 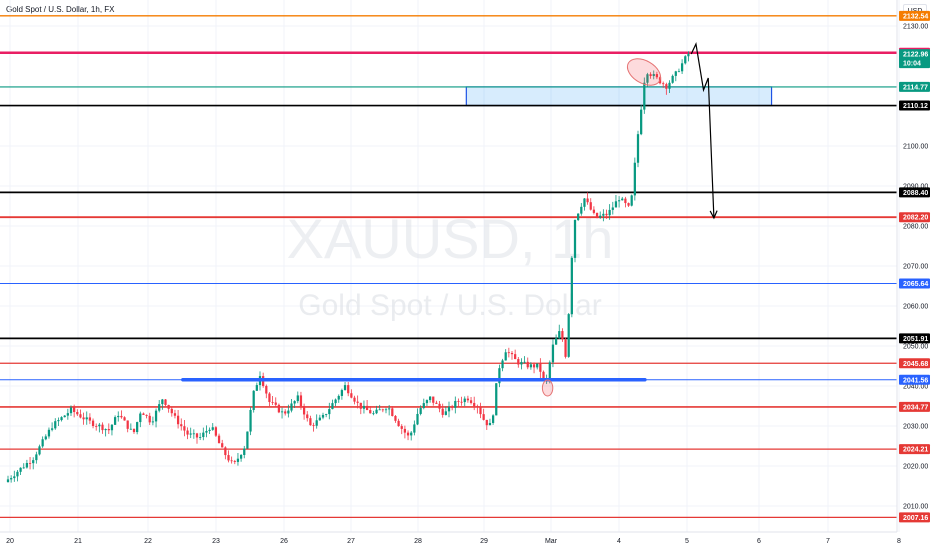 I want to click on y-tick-label: 2070.00, so click(x=915, y=267).